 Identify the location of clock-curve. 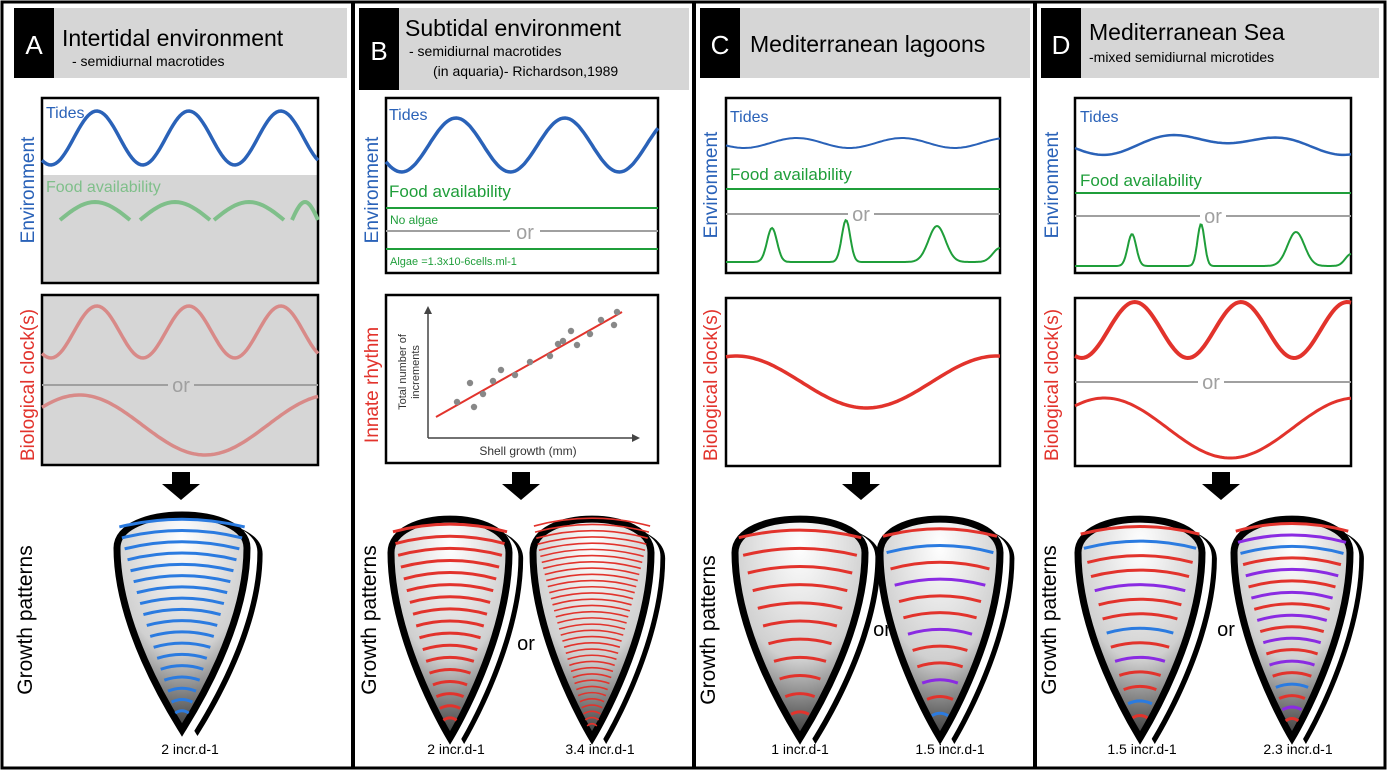
(180, 332).